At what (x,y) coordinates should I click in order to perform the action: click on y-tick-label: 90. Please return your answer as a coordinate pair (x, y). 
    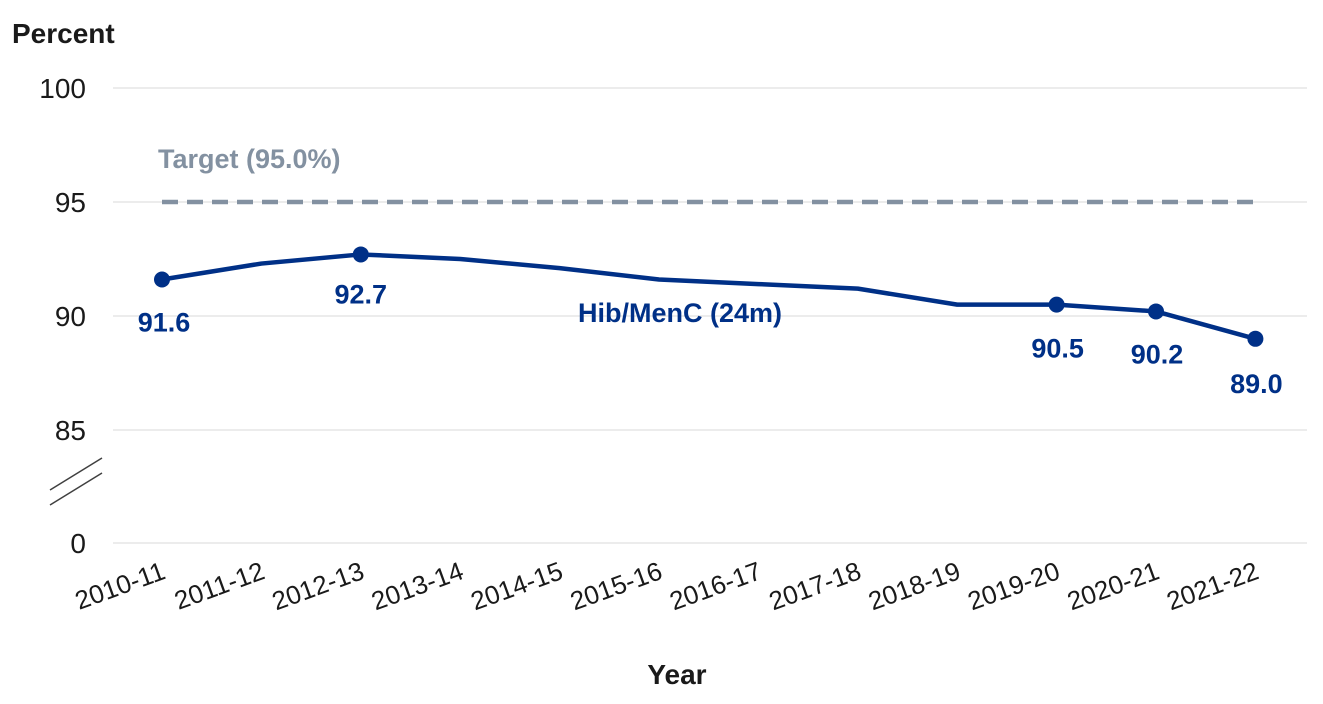
    Looking at the image, I should click on (70, 316).